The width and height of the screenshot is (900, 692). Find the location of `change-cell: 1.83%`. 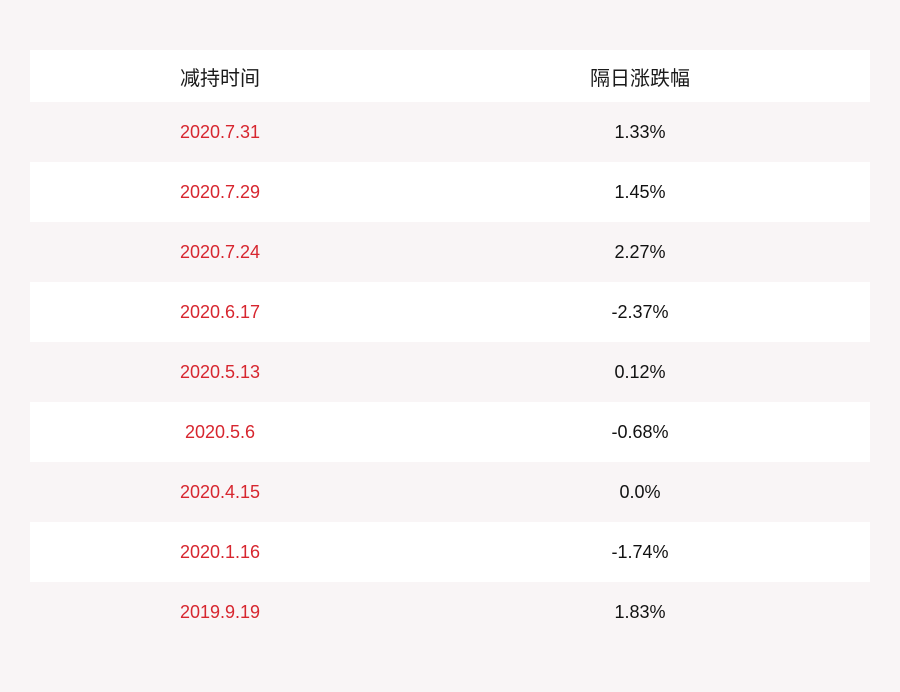

change-cell: 1.83% is located at coordinates (640, 611).